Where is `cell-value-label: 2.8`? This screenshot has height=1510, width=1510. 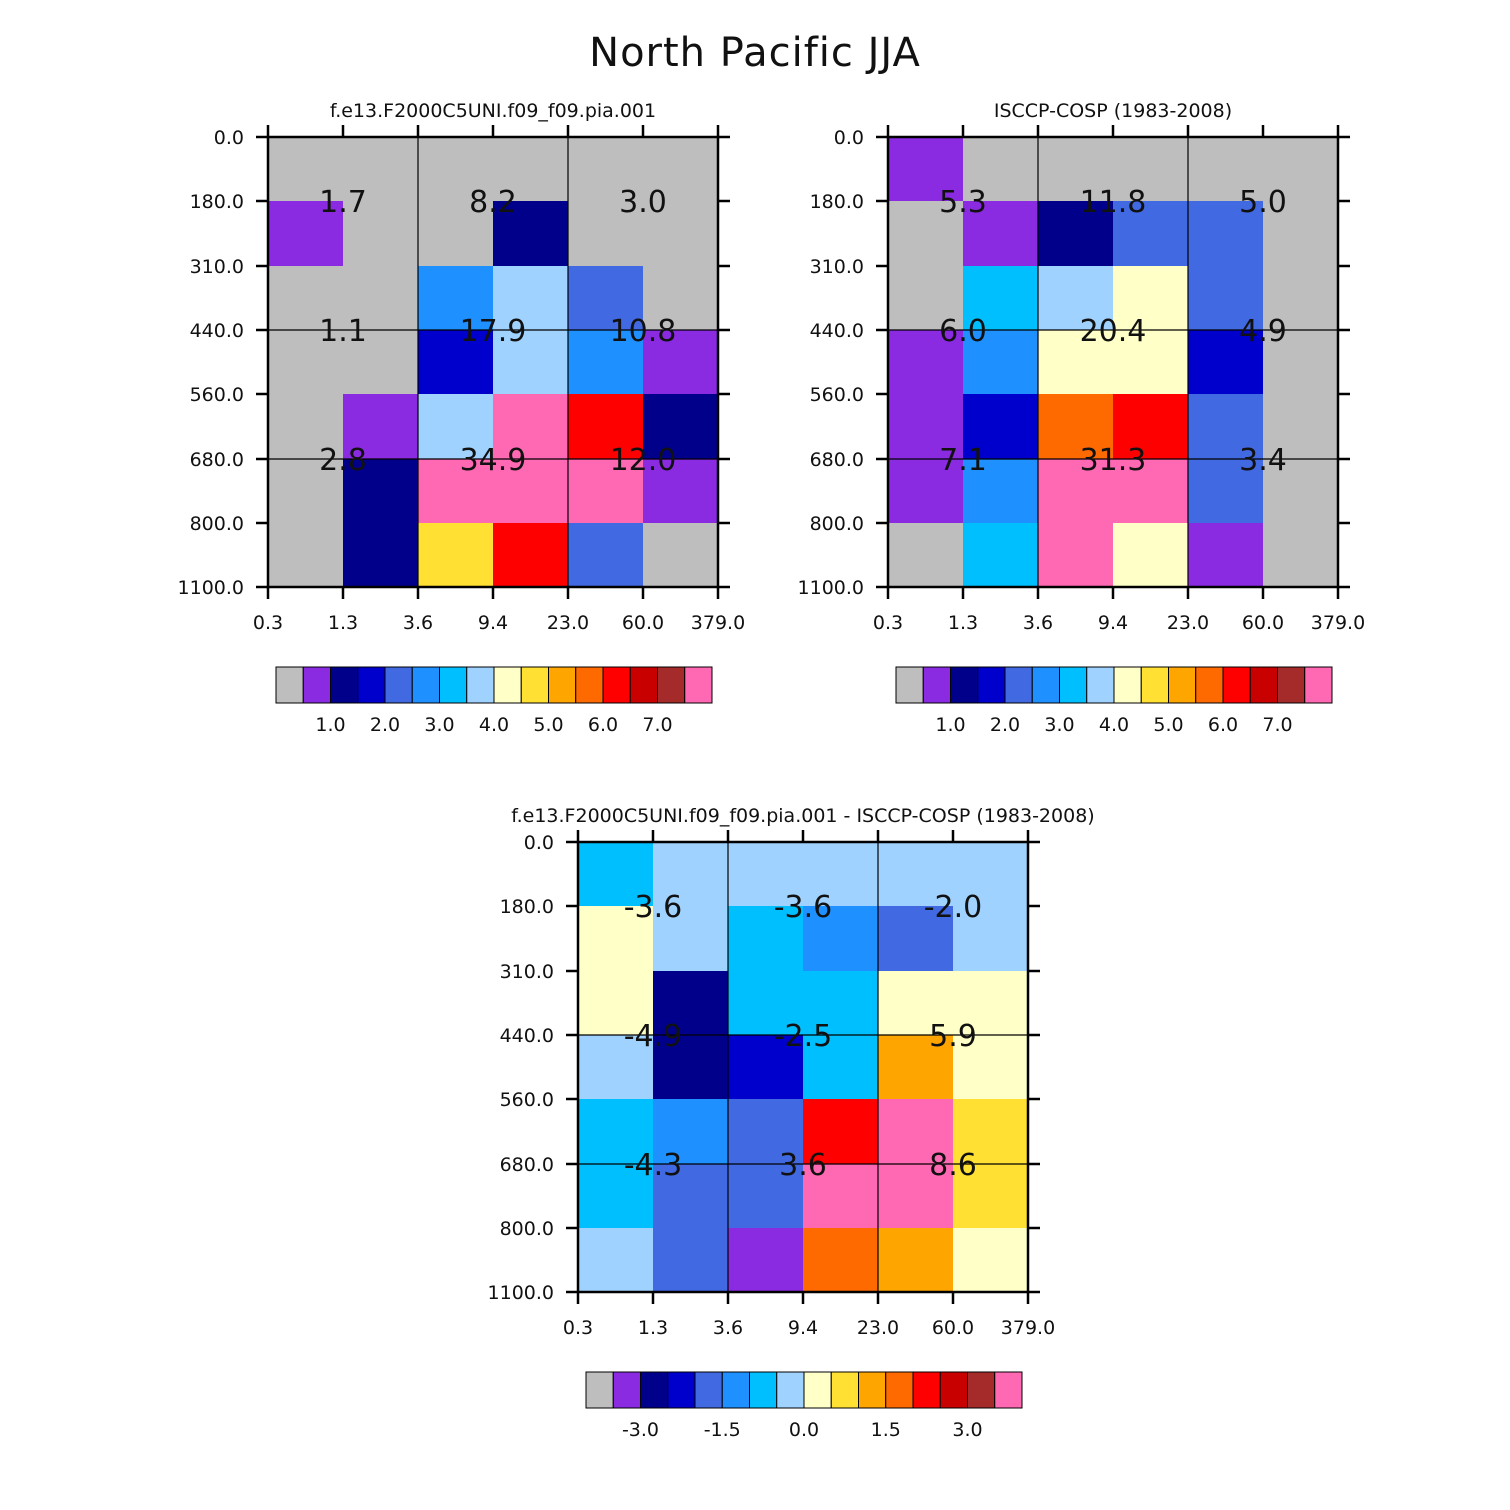
cell-value-label: 2.8 is located at coordinates (343, 460).